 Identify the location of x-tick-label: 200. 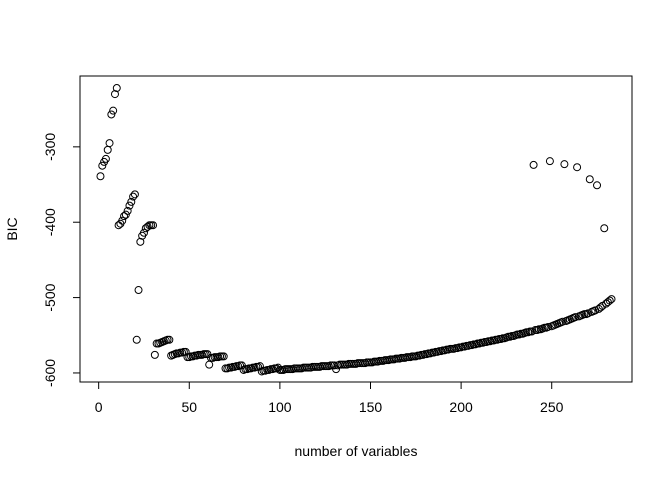
(461, 407).